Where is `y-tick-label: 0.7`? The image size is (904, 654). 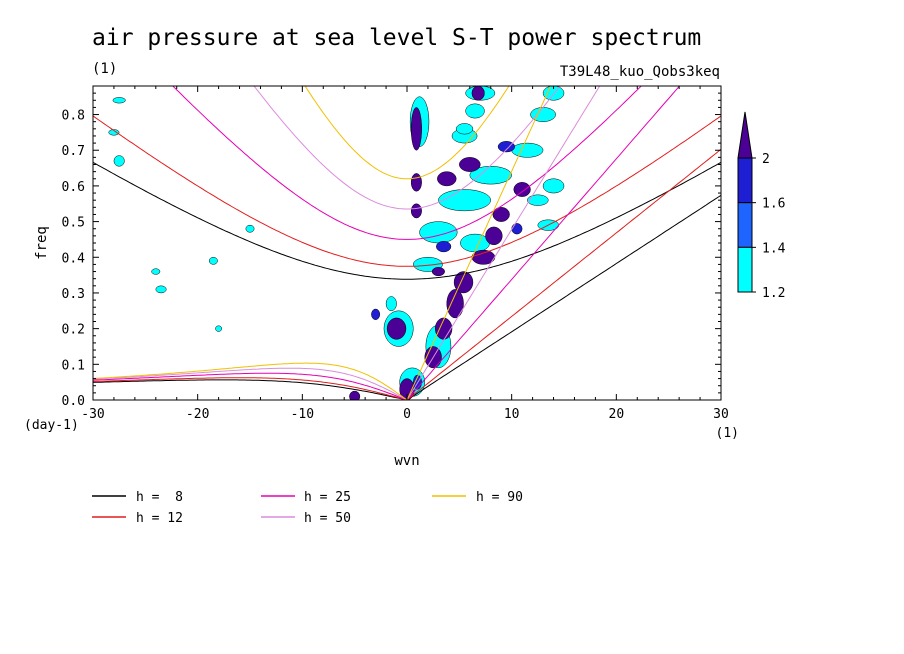
y-tick-label: 0.7 is located at coordinates (73, 151).